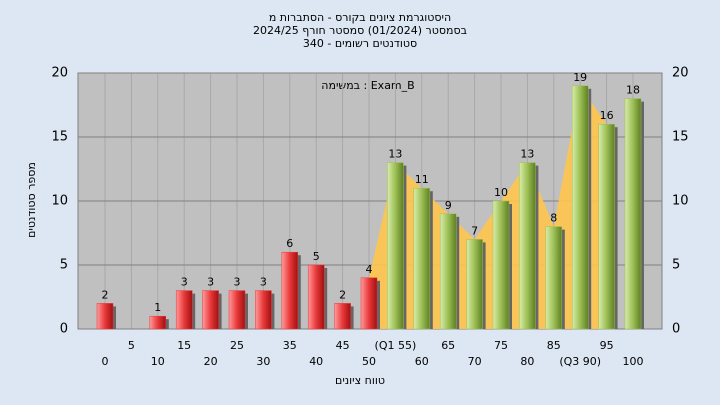 This screenshot has width=720, height=405. What do you see at coordinates (237, 345) in the screenshot?
I see `x-tick-label: 25` at bounding box center [237, 345].